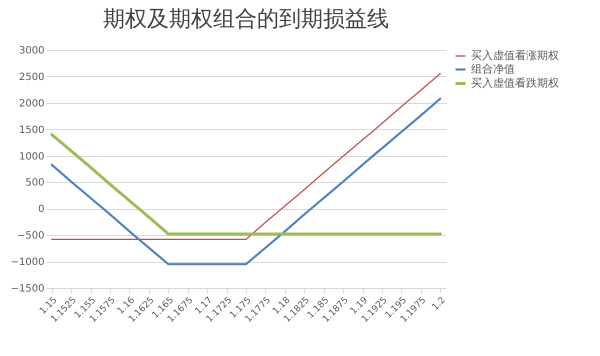  What do you see at coordinates (30, 236) in the screenshot?
I see `y-tick-label: −500` at bounding box center [30, 236].